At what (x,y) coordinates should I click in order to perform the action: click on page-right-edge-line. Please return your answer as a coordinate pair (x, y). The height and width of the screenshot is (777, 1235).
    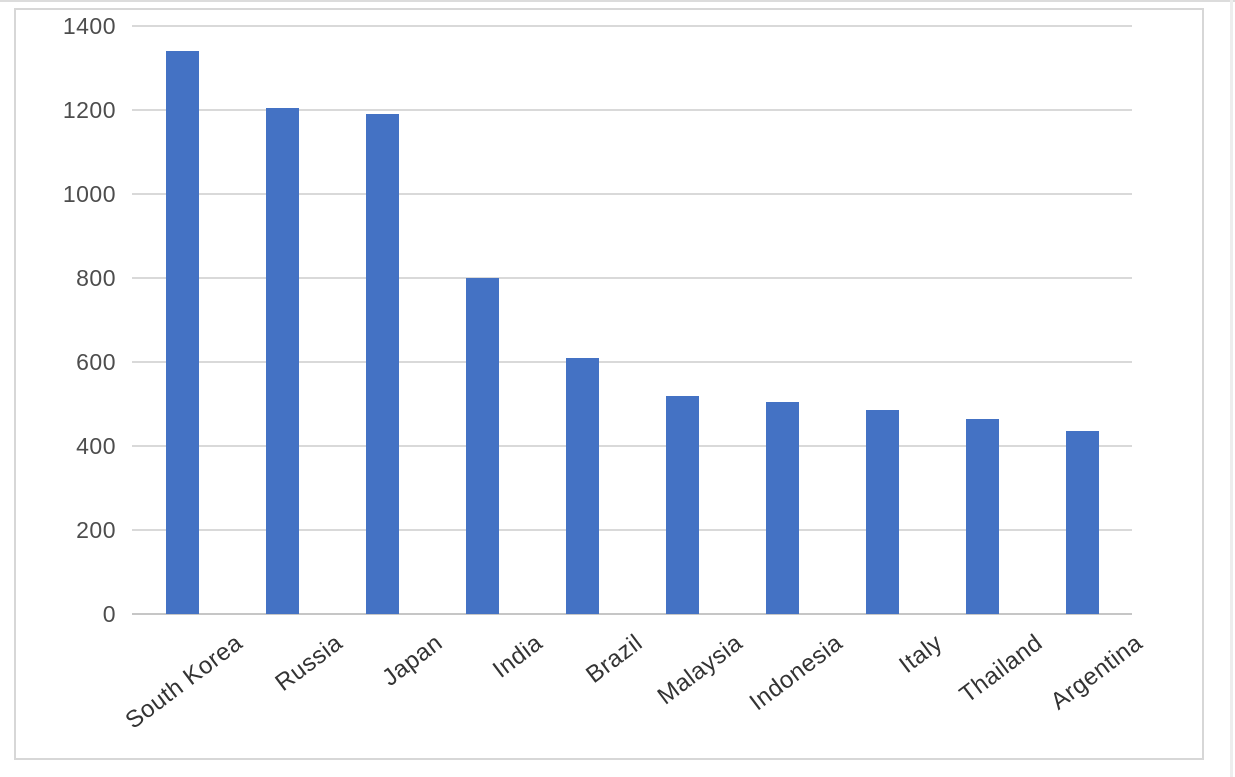
    Looking at the image, I should click on (1231, 388).